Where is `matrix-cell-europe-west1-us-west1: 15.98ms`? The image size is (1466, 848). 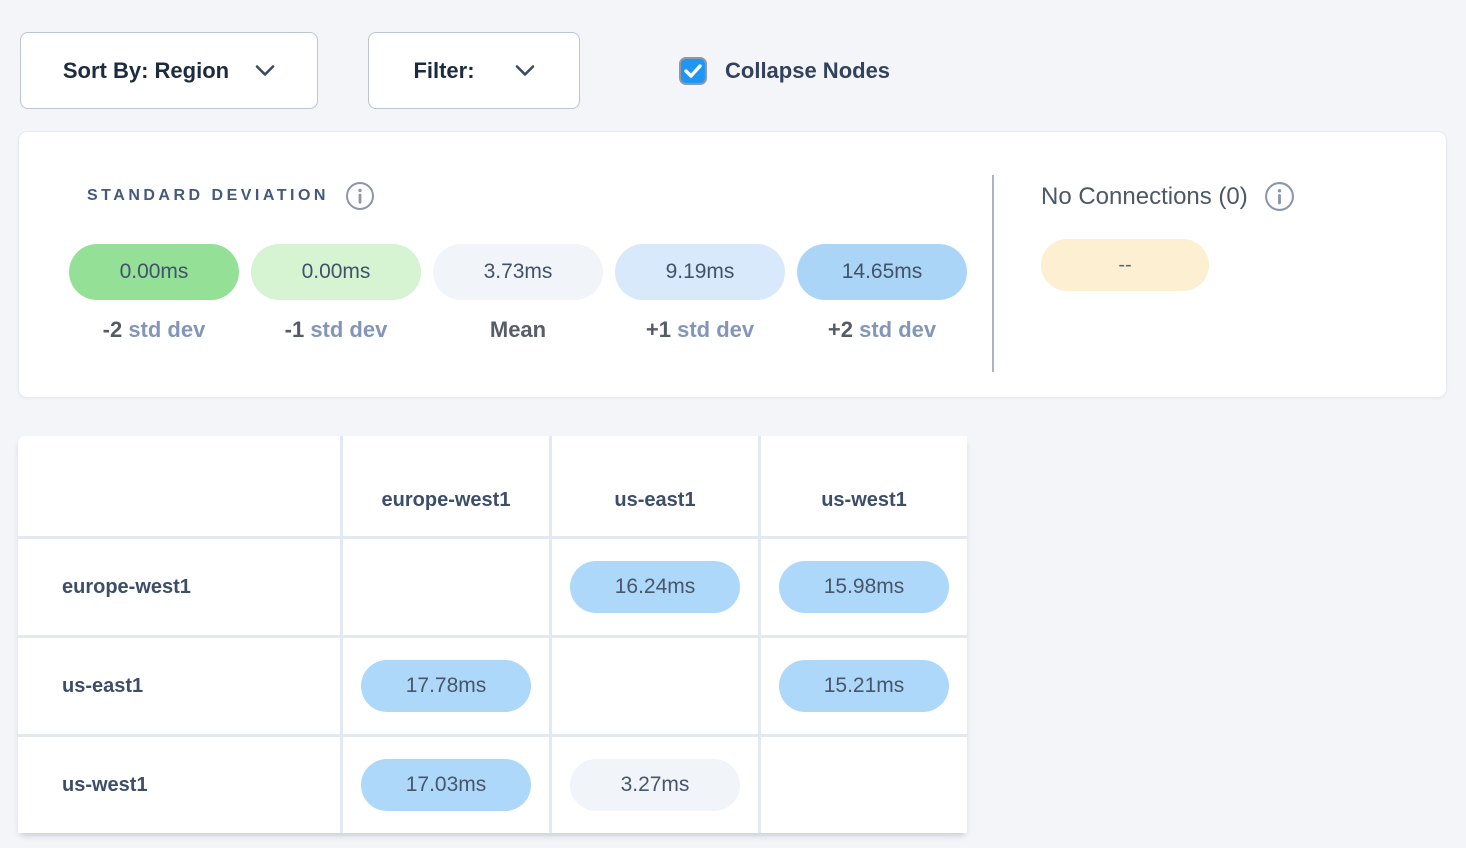 matrix-cell-europe-west1-us-west1: 15.98ms is located at coordinates (864, 587).